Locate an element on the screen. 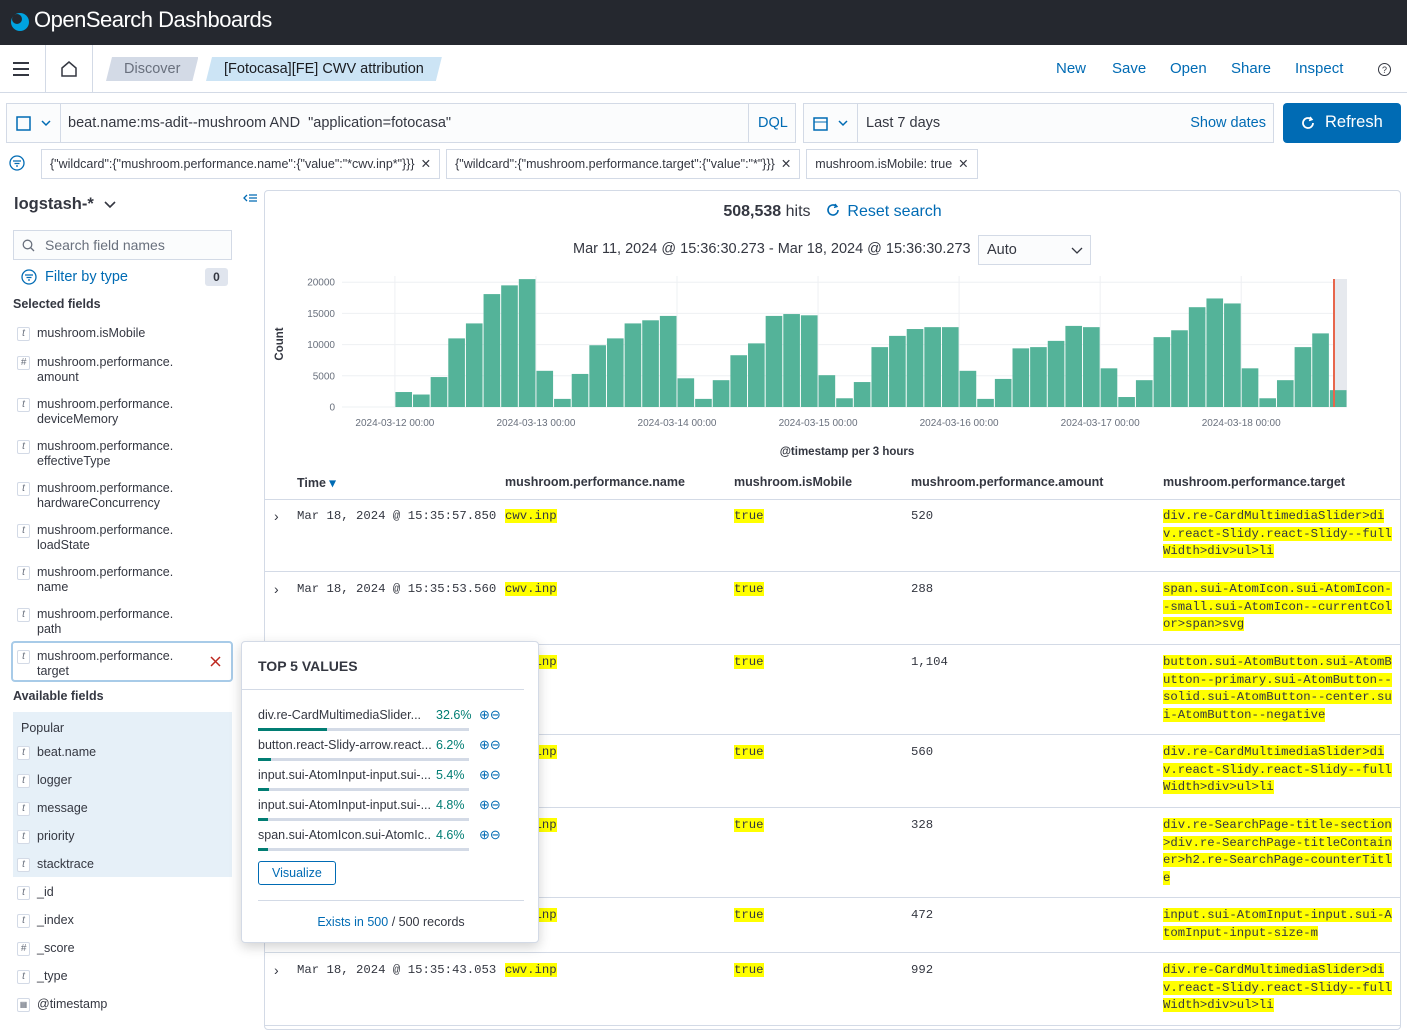  field-name: _type is located at coordinates (112, 976).